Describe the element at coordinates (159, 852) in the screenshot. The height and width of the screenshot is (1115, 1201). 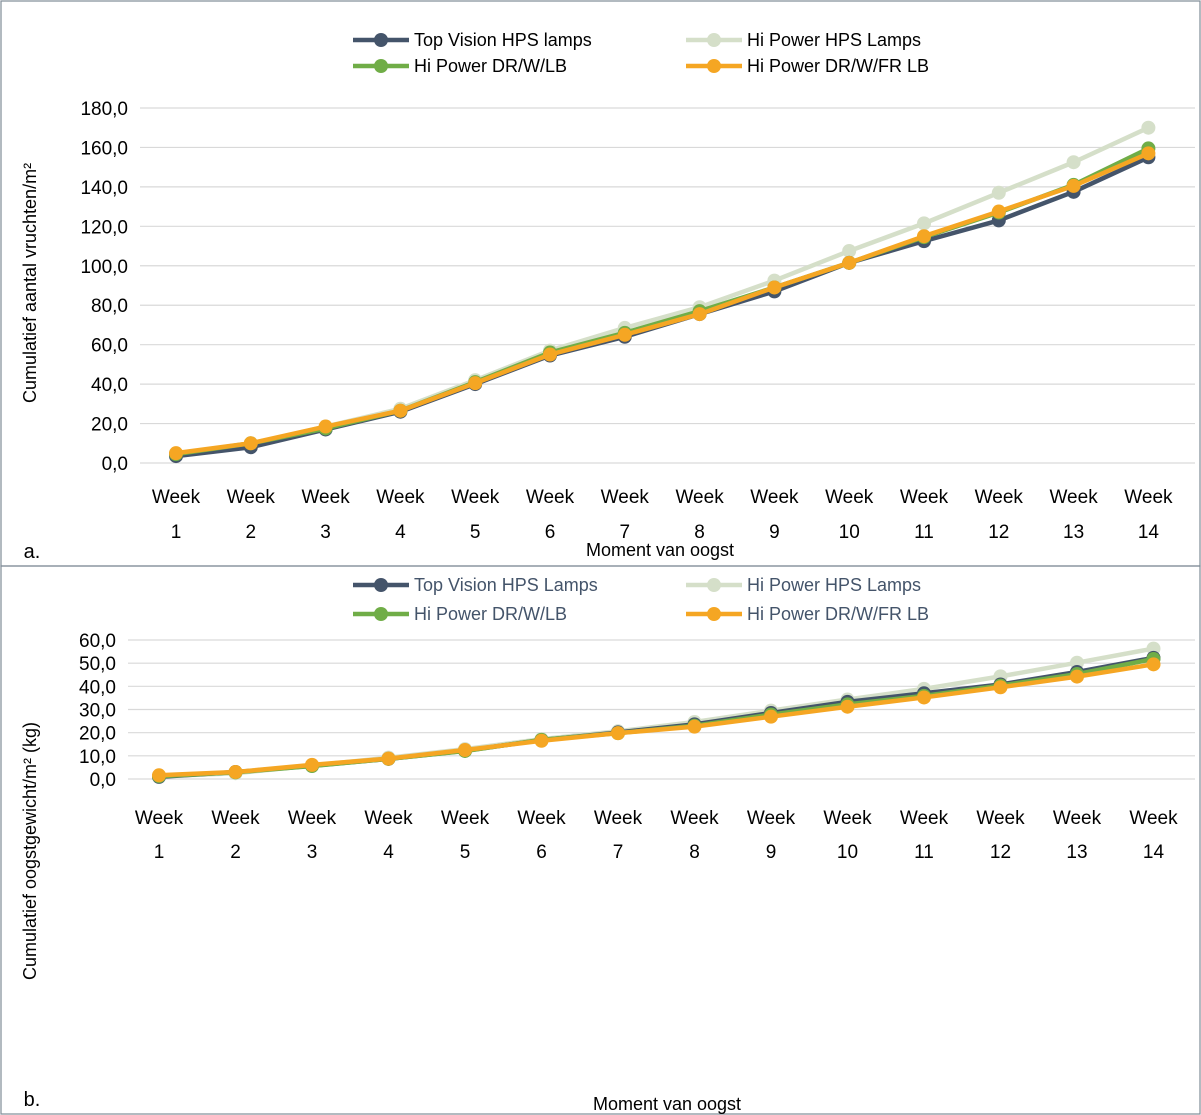
I see `x-tick-label: 1` at that location.